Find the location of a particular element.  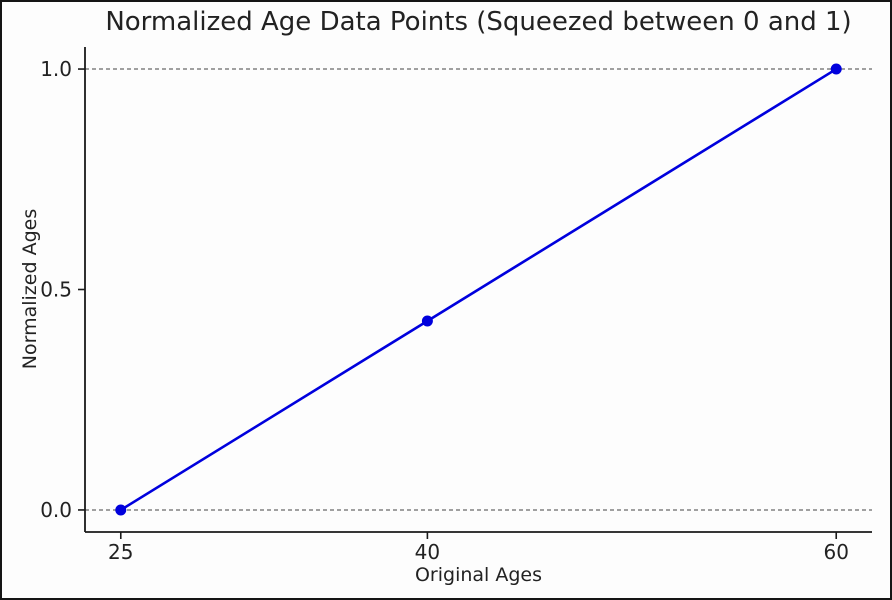

x-tick-label: 60 is located at coordinates (836, 552).